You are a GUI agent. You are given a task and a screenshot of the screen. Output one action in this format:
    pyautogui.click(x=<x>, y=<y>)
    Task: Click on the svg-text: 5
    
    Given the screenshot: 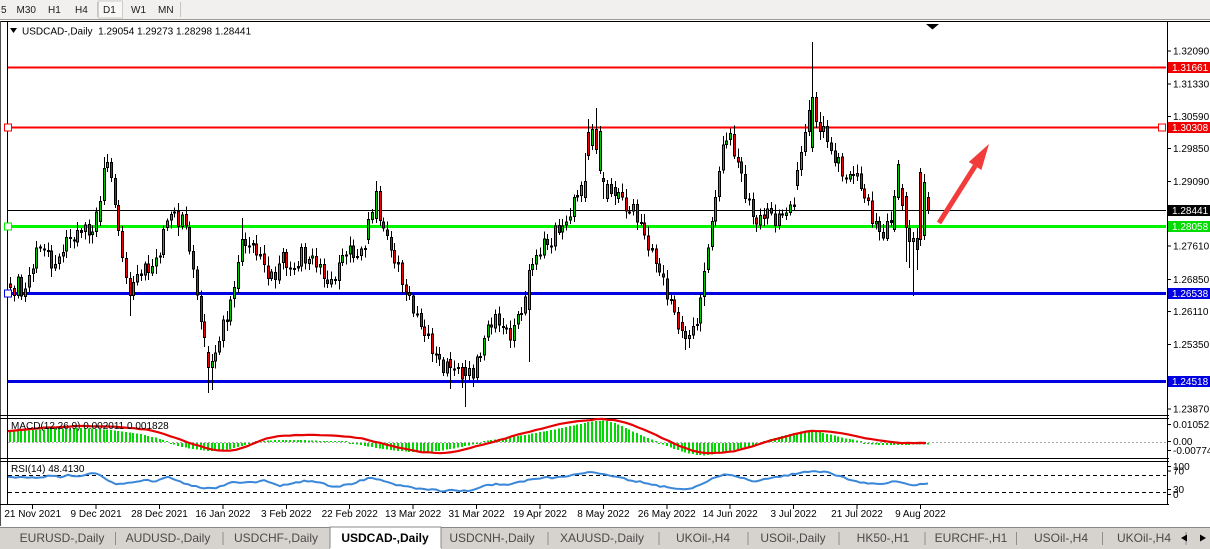 What is the action you would take?
    pyautogui.click(x=4, y=10)
    